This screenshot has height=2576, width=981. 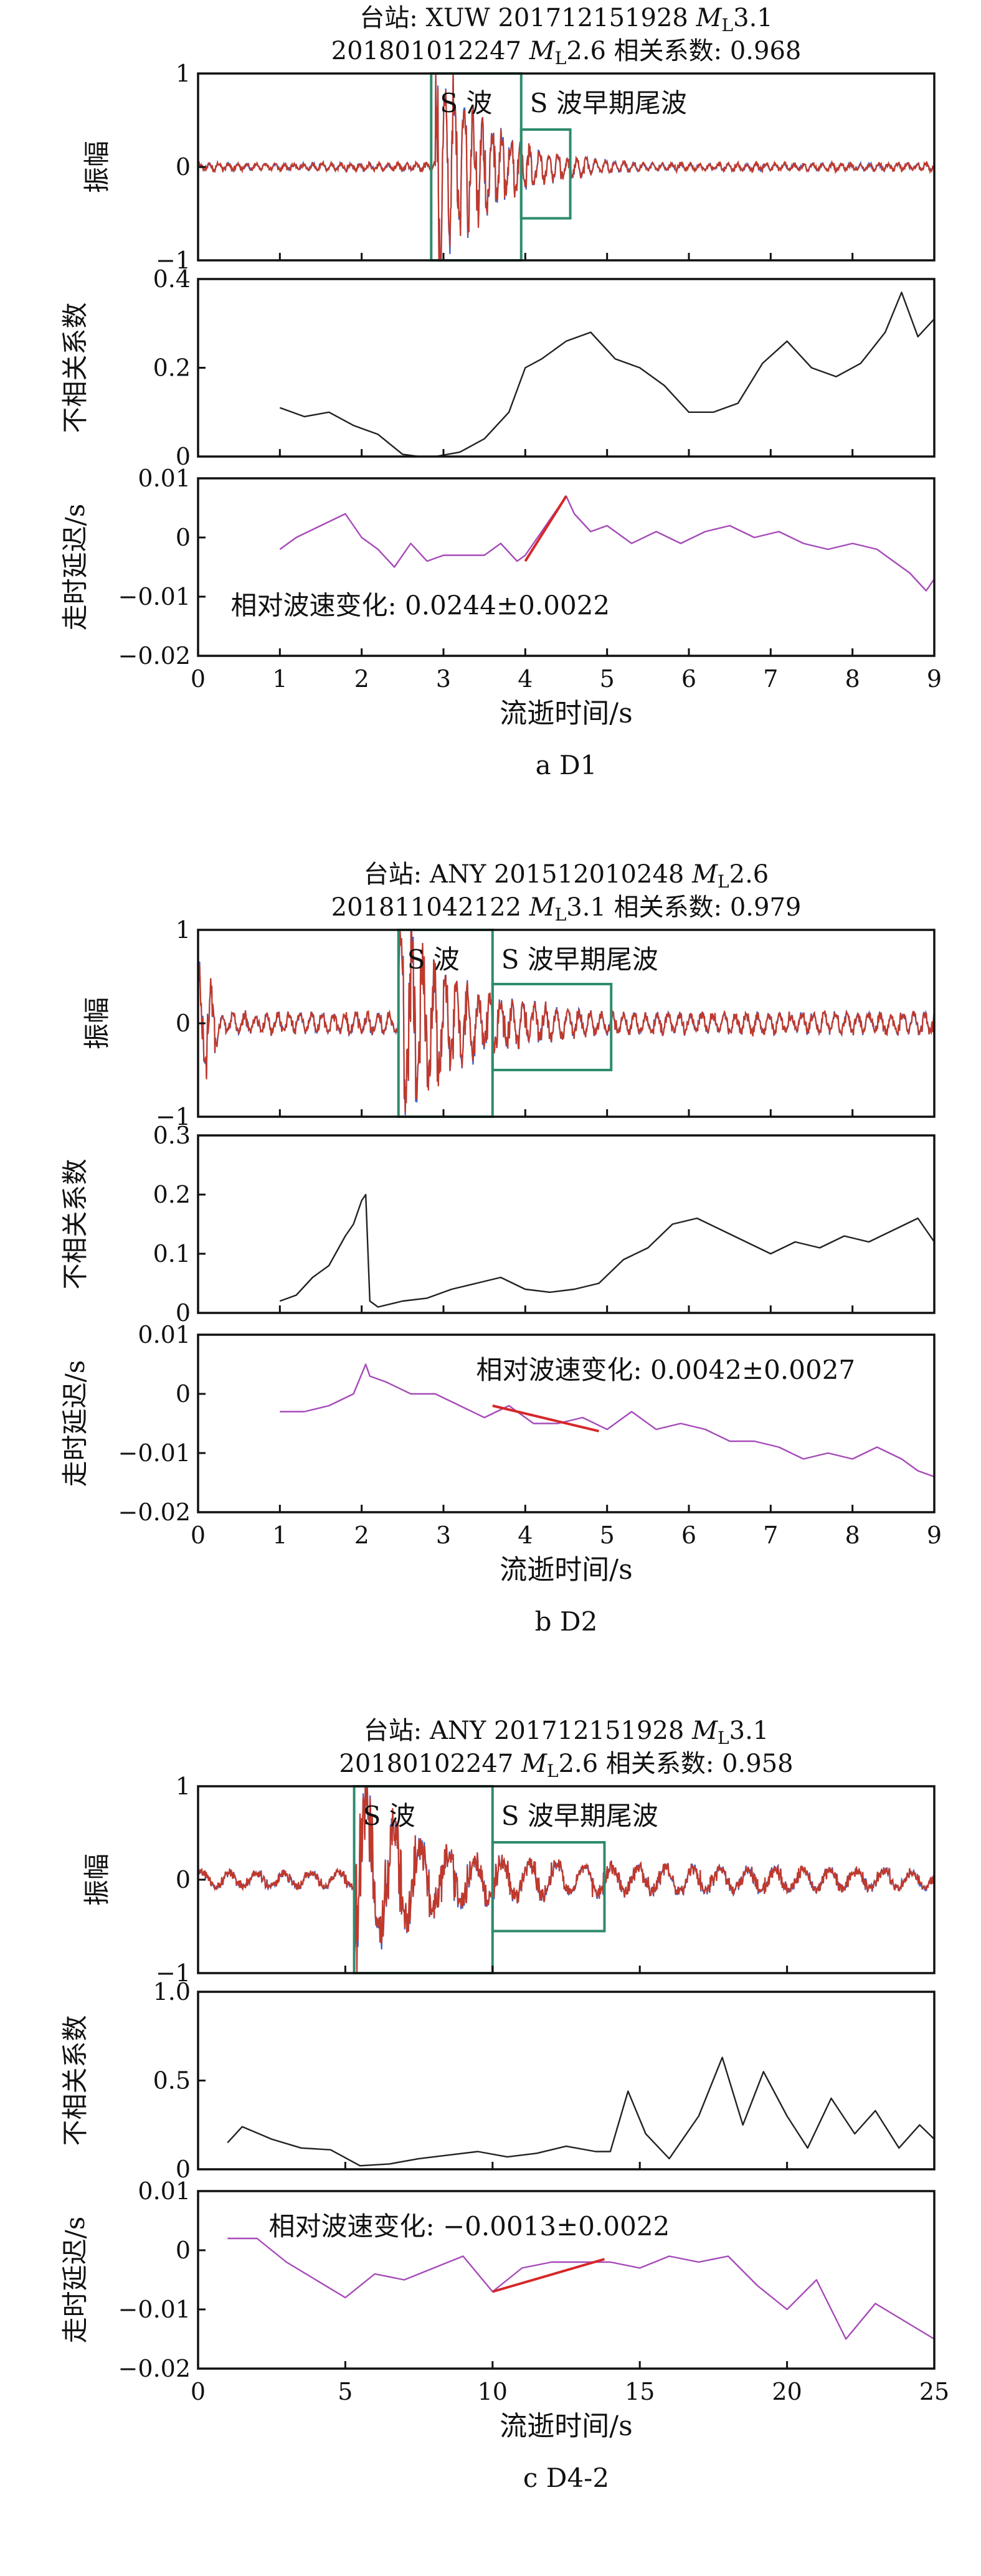 What do you see at coordinates (430, 908) in the screenshot?
I see `title-text: 201811042122` at bounding box center [430, 908].